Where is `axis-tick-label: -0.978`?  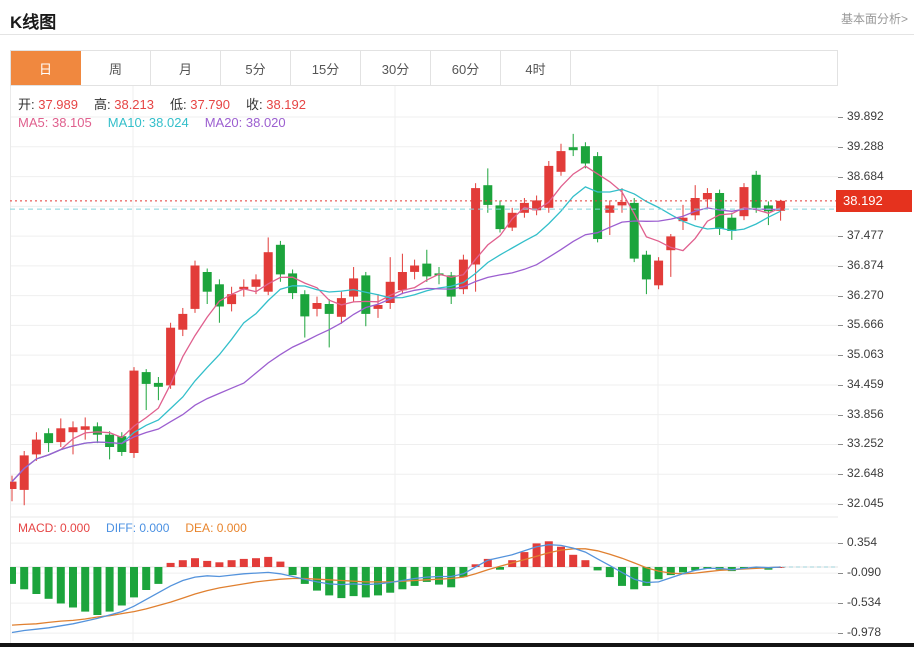 axis-tick-label: -0.978 is located at coordinates (864, 632).